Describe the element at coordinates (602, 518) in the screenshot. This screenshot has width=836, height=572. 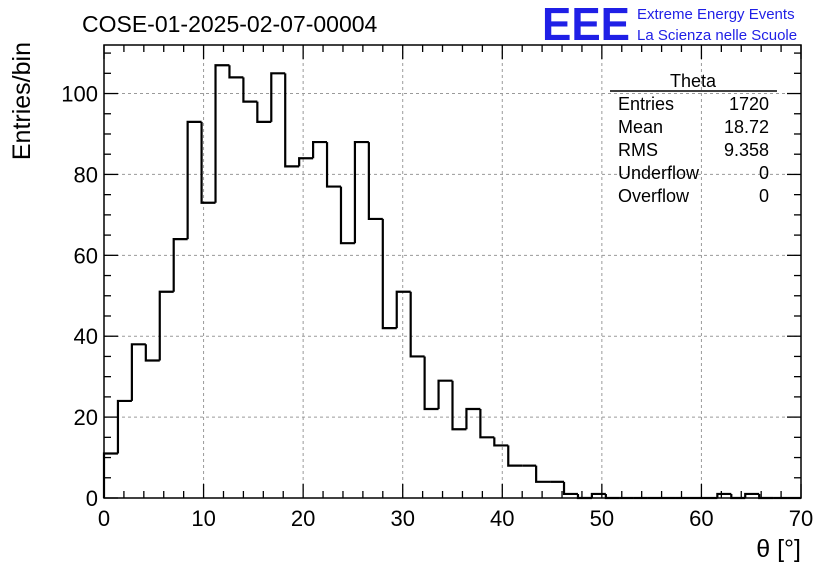
I see `x-tick-label: 50` at that location.